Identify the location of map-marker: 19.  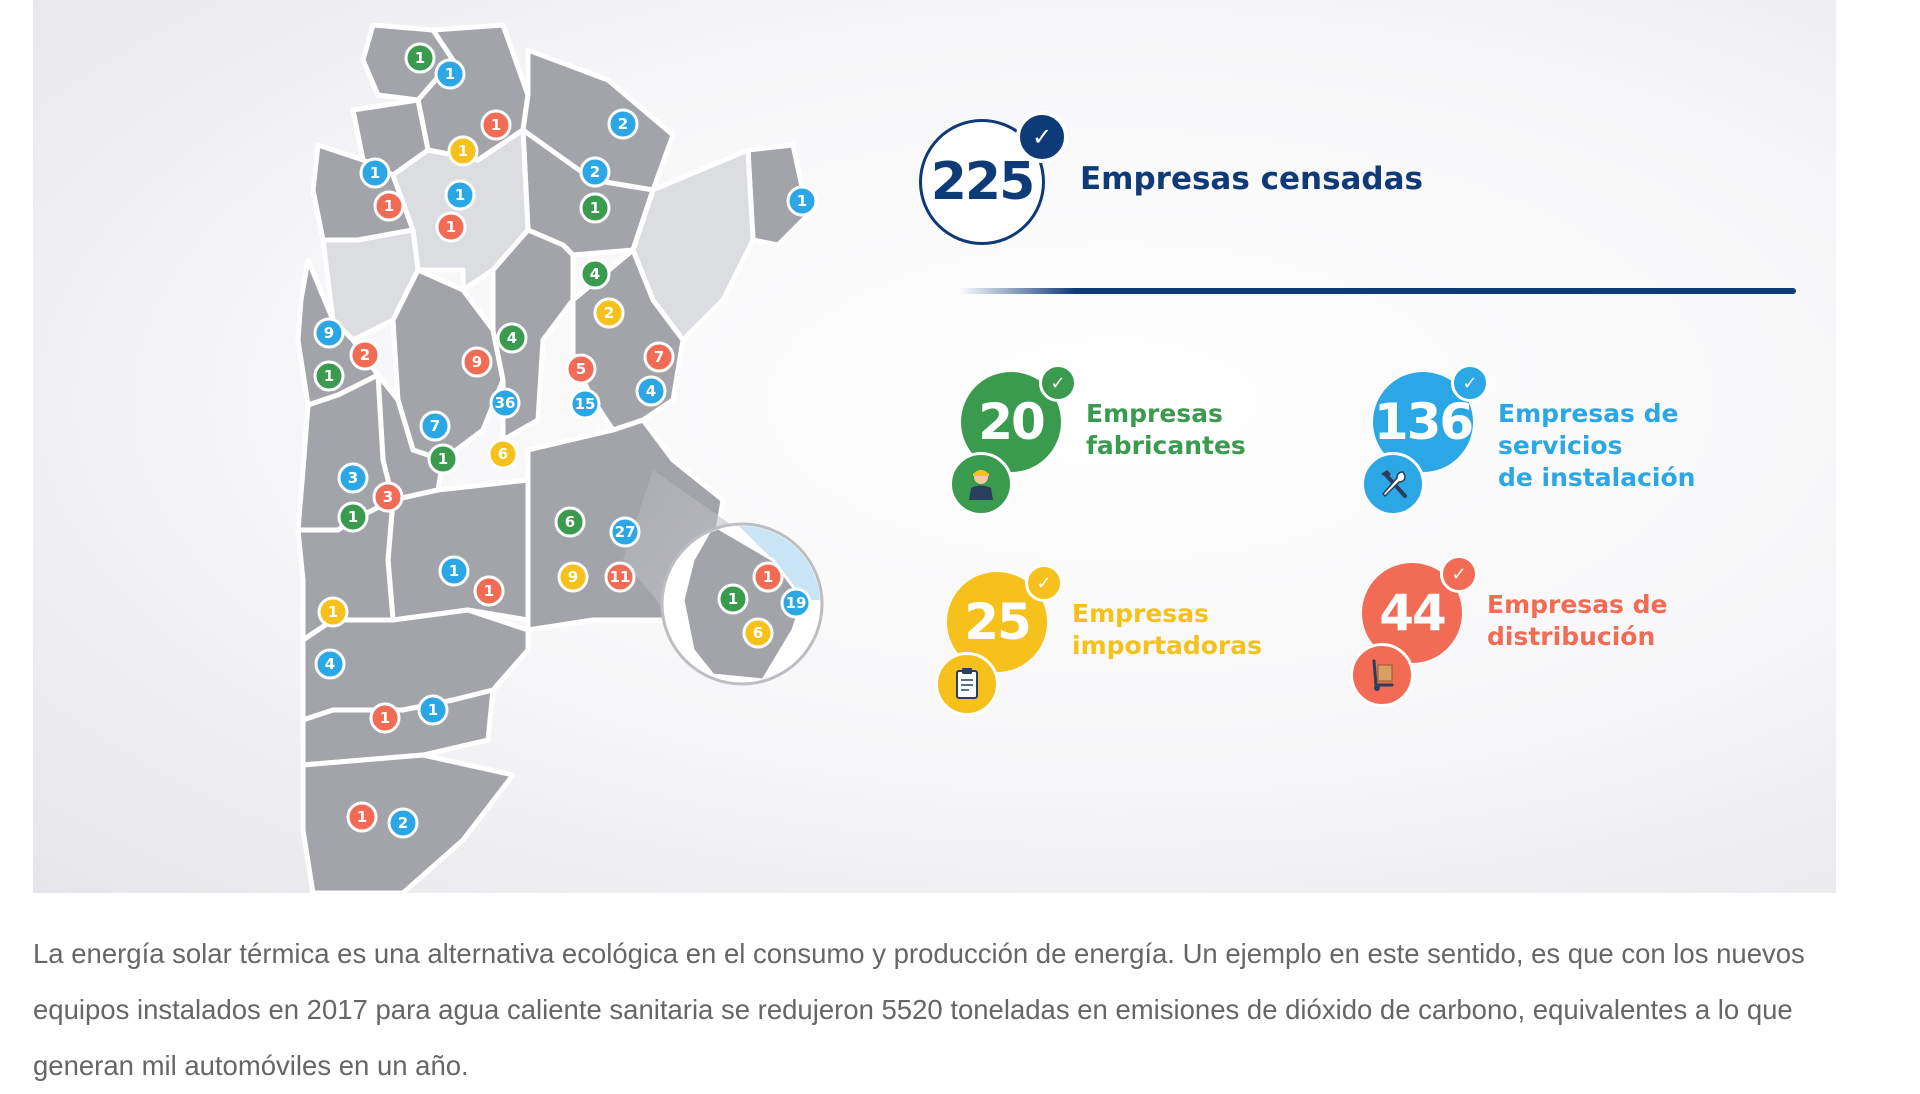
(796, 603).